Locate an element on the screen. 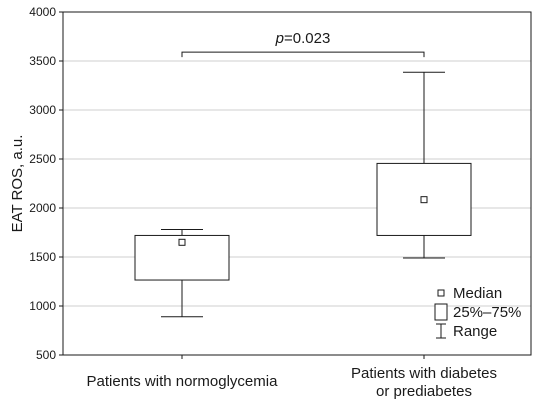 The width and height of the screenshot is (550, 406). p-value: =0.023 is located at coordinates (307, 38).